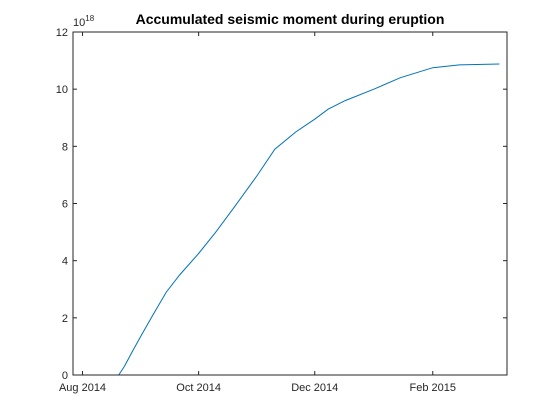 Image resolution: width=560 pixels, height=420 pixels. What do you see at coordinates (198, 388) in the screenshot?
I see `x-tick-label: Oct 2014` at bounding box center [198, 388].